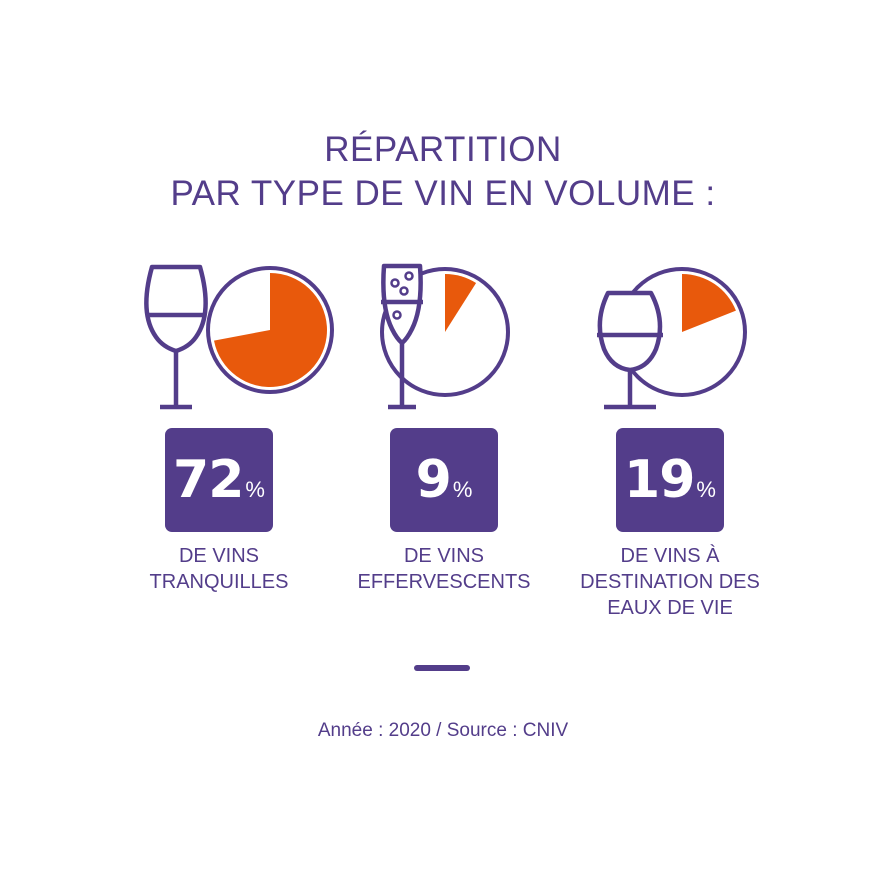  I want to click on value-effervescents: 9, so click(433, 480).